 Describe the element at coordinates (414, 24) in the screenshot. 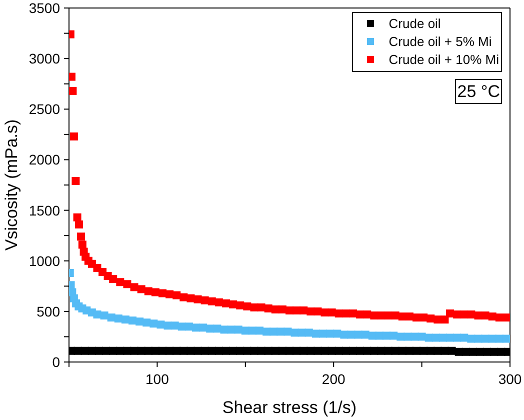

I see `legend-label: Crude oil` at that location.